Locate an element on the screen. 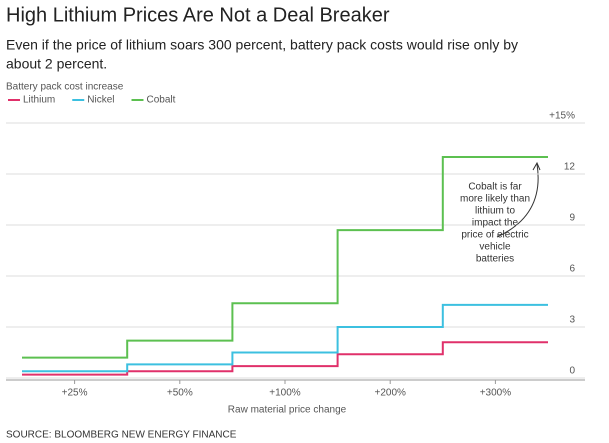 The height and width of the screenshot is (443, 609). legend-label: Nickel is located at coordinates (100, 100).